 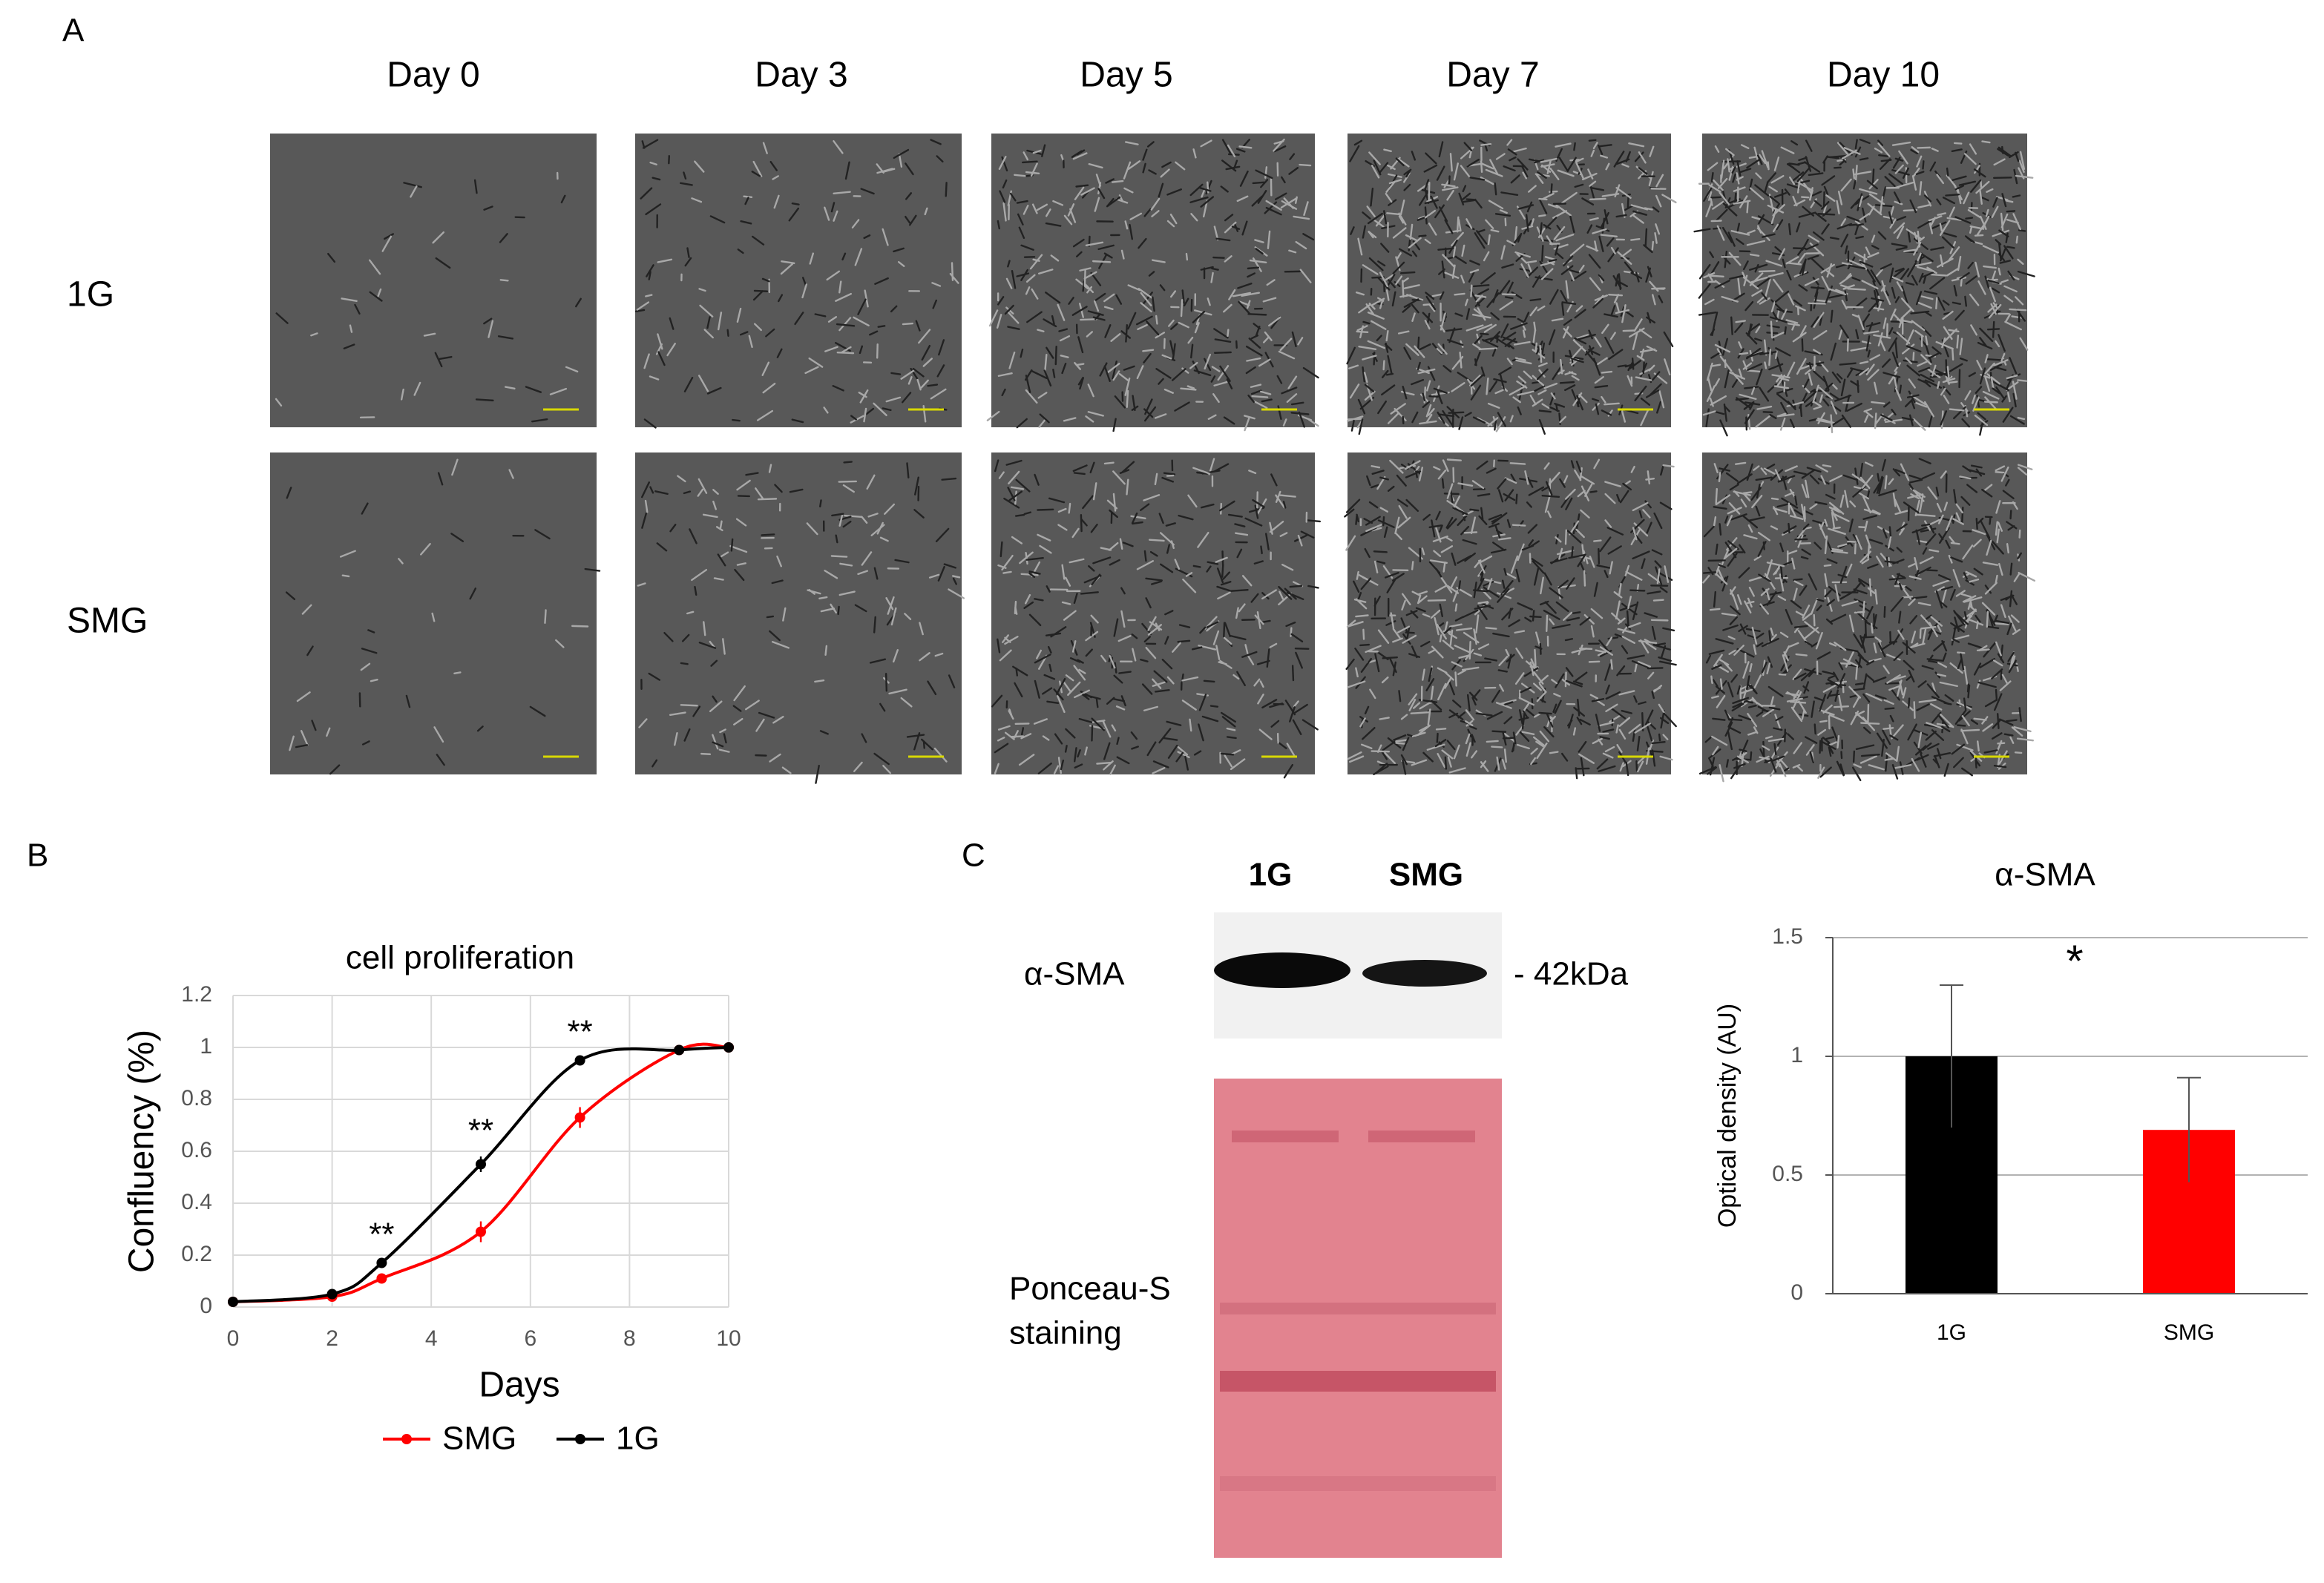 I want to click on blot-band, so click(x=1424, y=973).